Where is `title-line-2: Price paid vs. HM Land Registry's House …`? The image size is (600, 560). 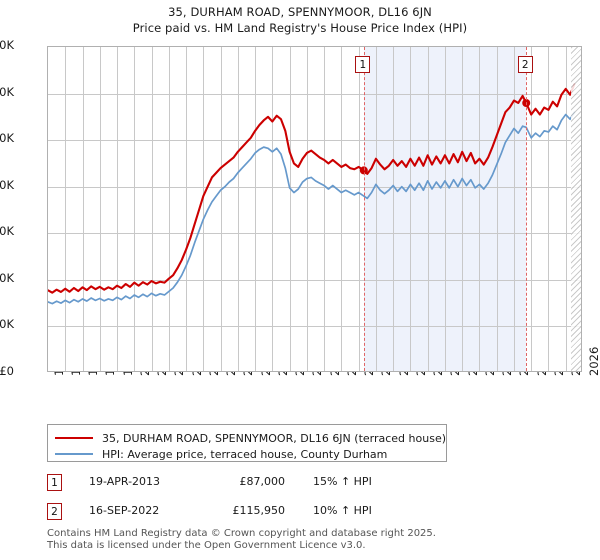 title-line-2: Price paid vs. HM Land Registry's House … is located at coordinates (300, 28).